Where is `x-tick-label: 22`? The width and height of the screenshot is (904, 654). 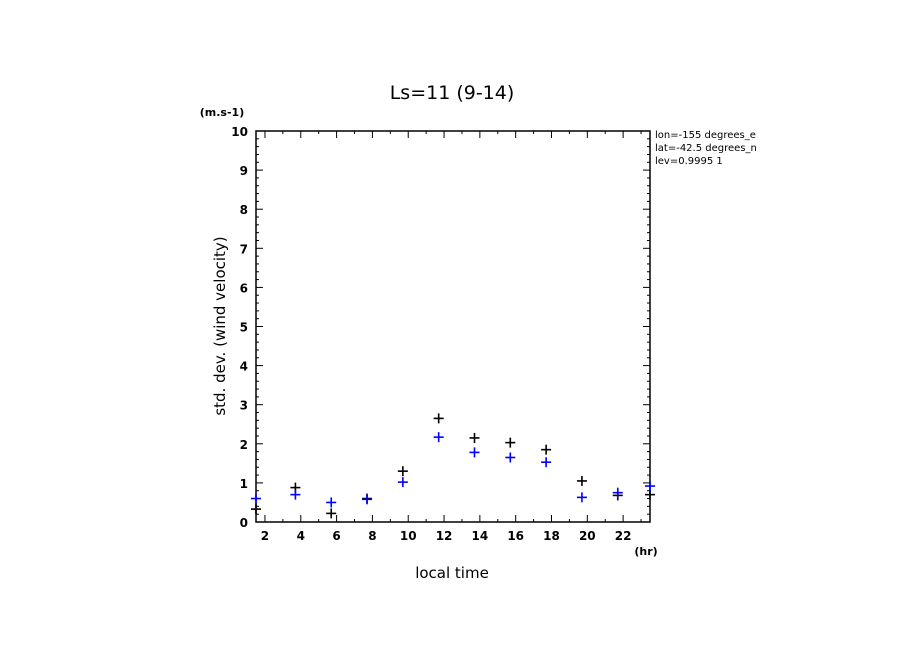
x-tick-label: 22 is located at coordinates (623, 536).